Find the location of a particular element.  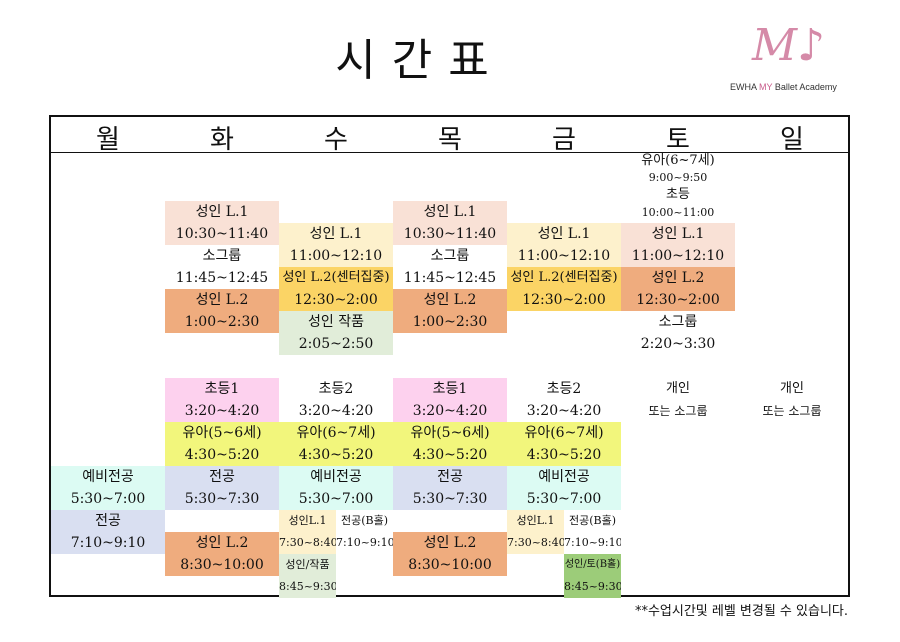

day-thu: 목 is located at coordinates (450, 140).